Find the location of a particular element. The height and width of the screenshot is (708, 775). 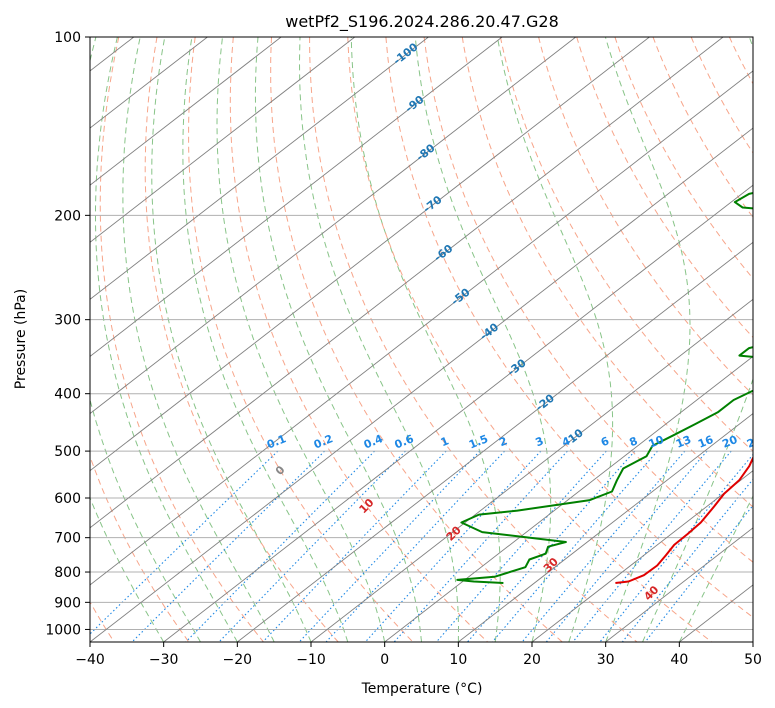

dry-adiabat-label: 20 is located at coordinates (454, 533).